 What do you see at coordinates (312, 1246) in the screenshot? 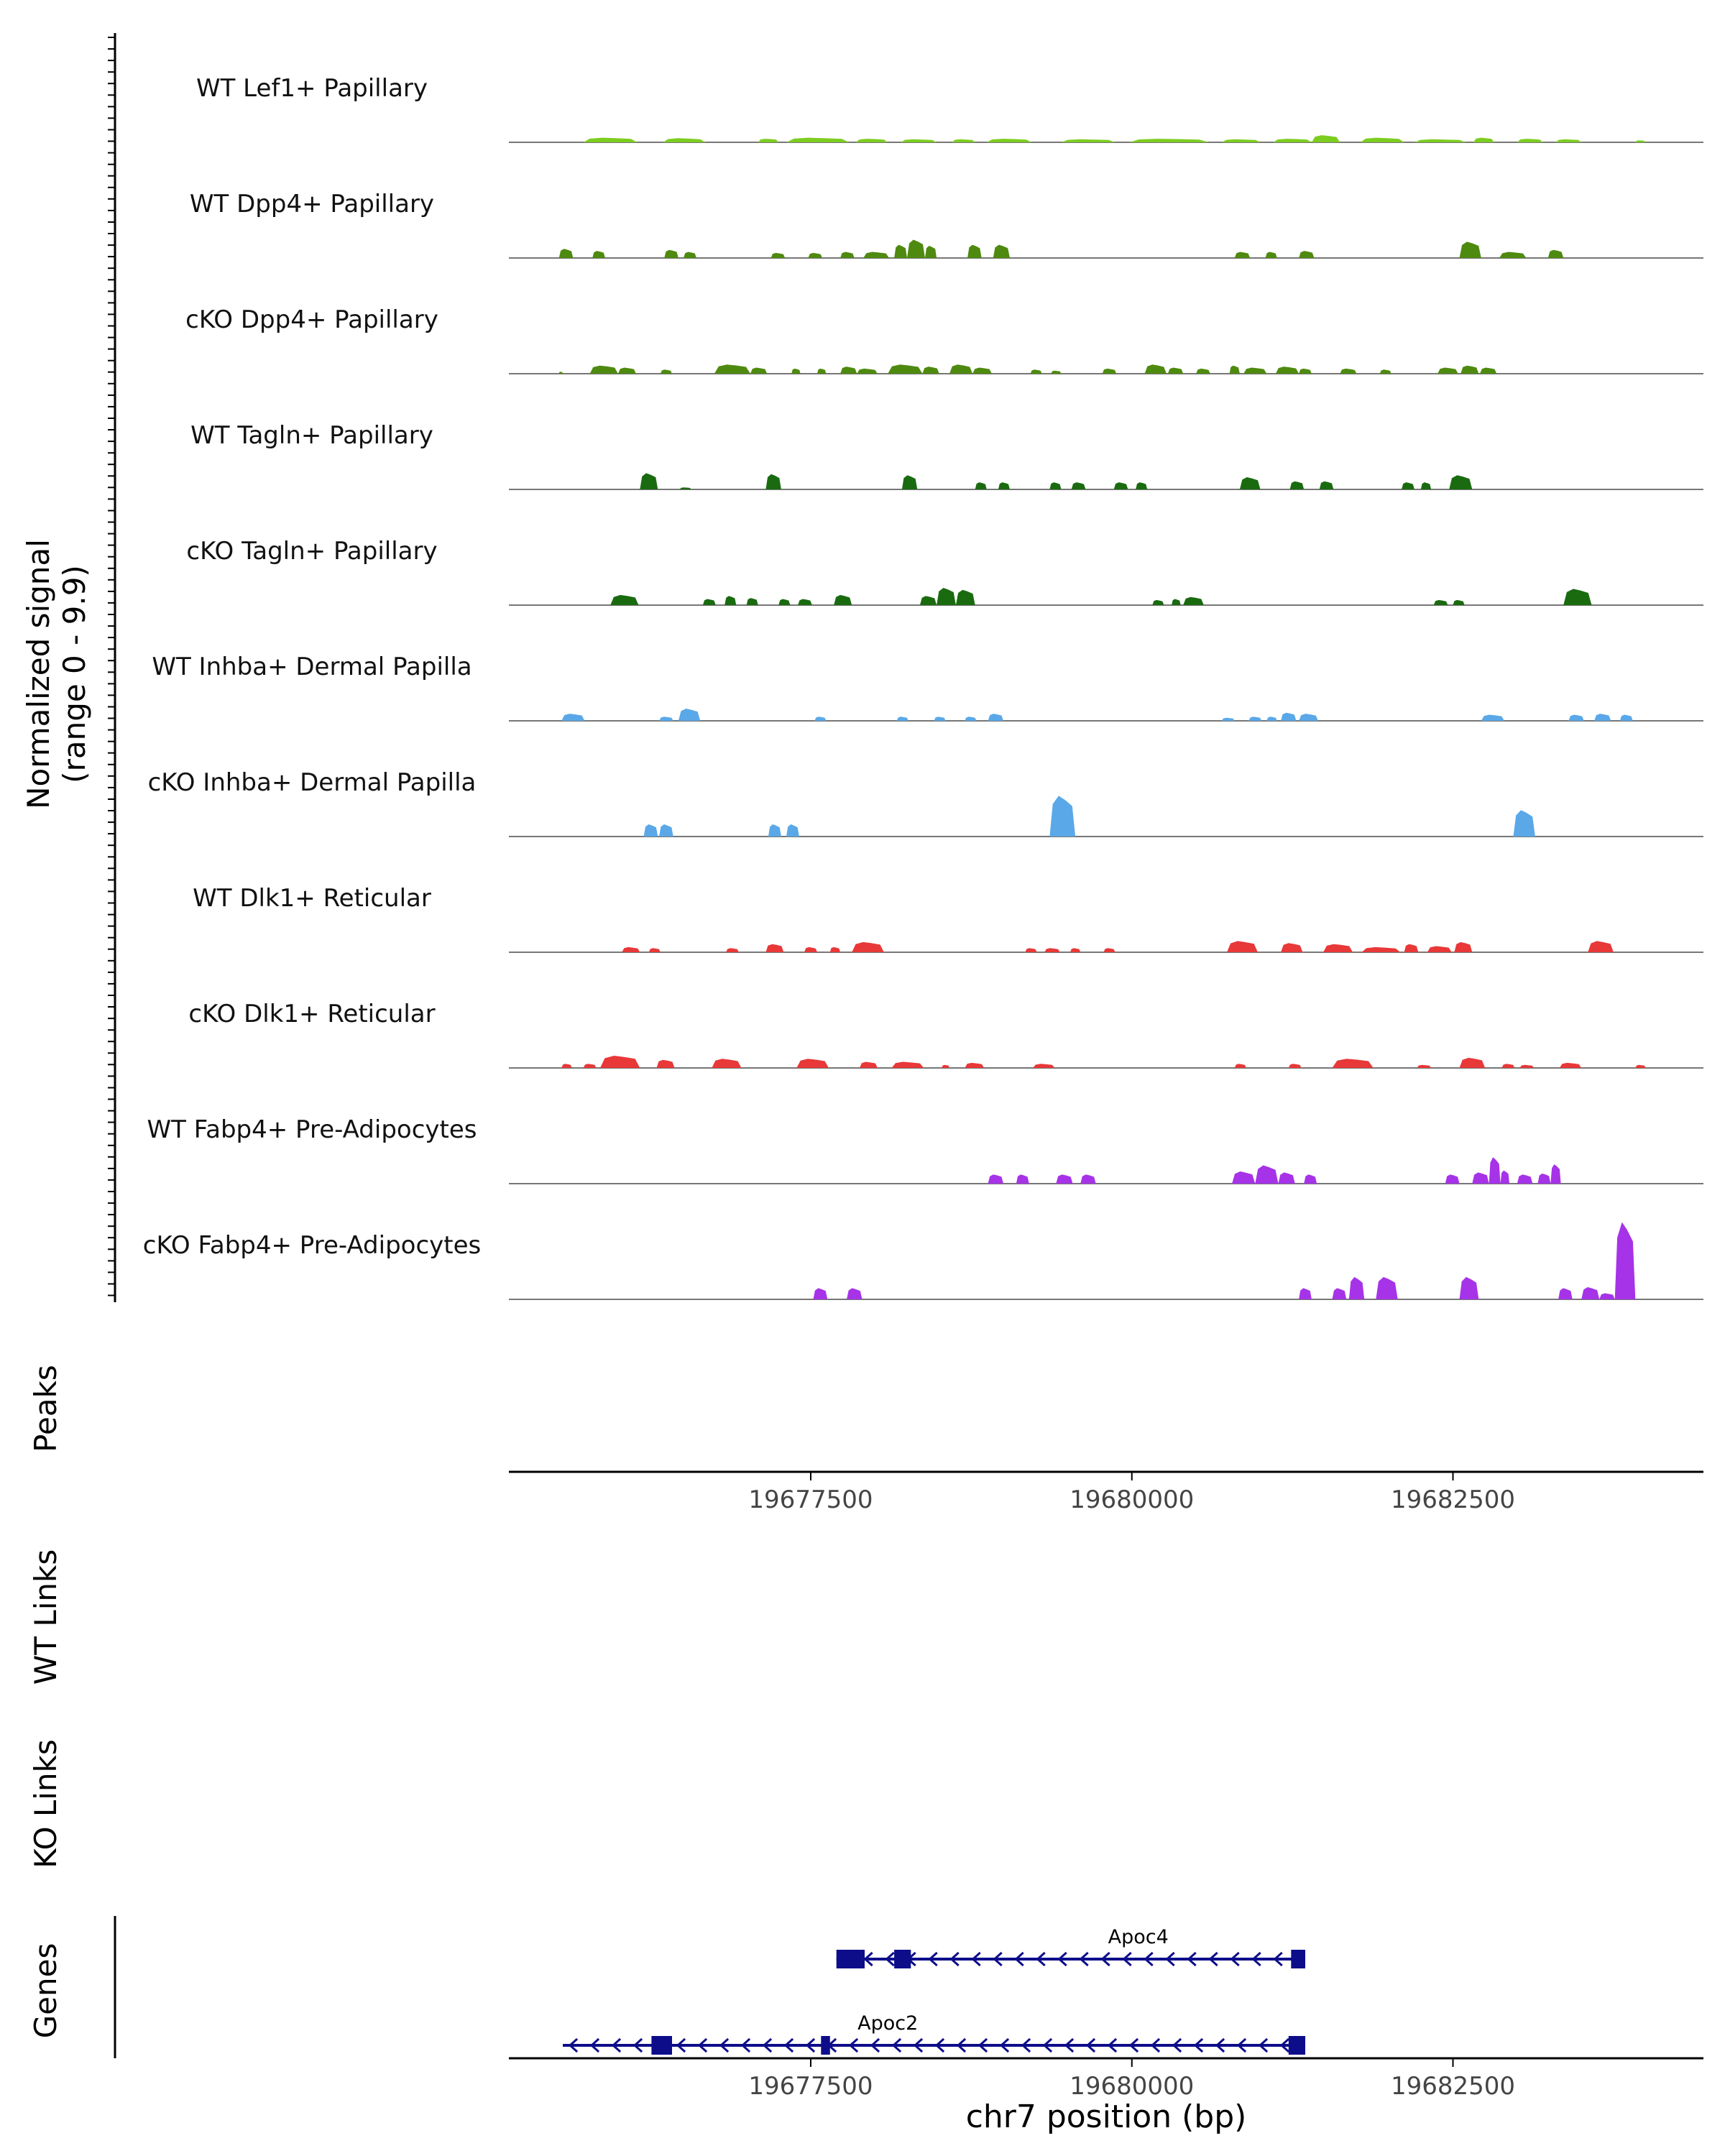
I see `track-label: cKO Fabp4+ Pre-Adipocytes` at bounding box center [312, 1246].